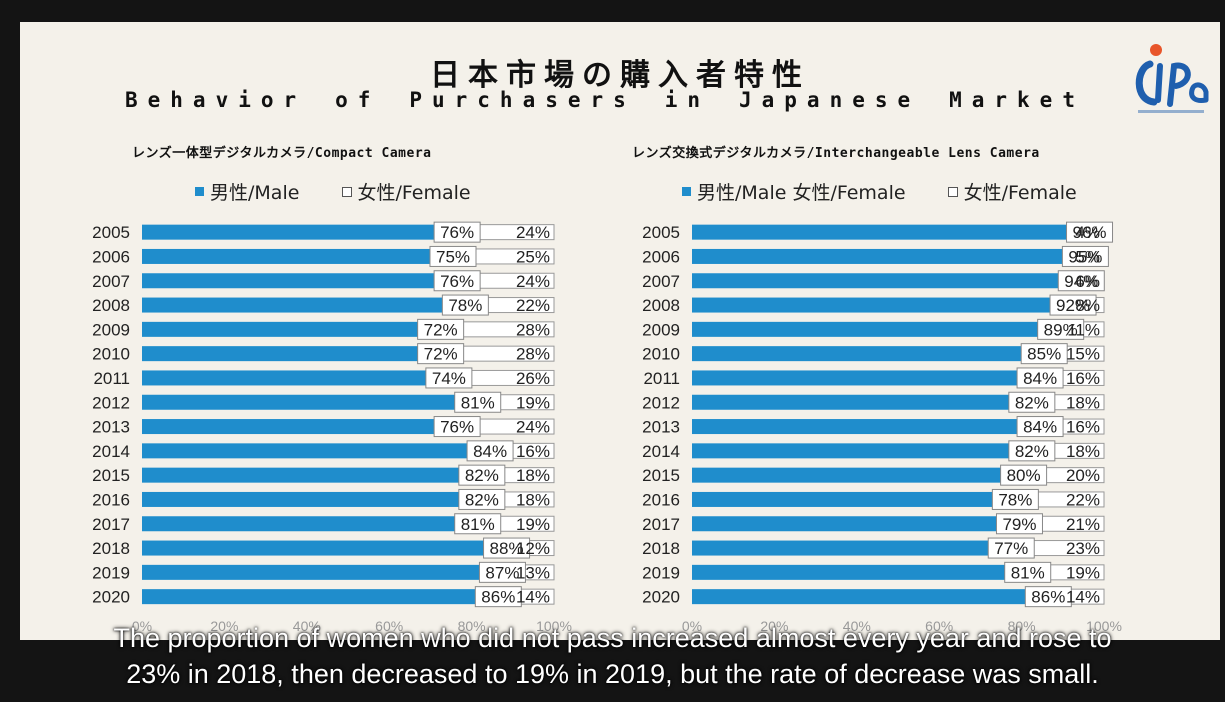 This screenshot has width=1225, height=702. What do you see at coordinates (692, 626) in the screenshot?
I see `x-tick-label: 0%` at bounding box center [692, 626].